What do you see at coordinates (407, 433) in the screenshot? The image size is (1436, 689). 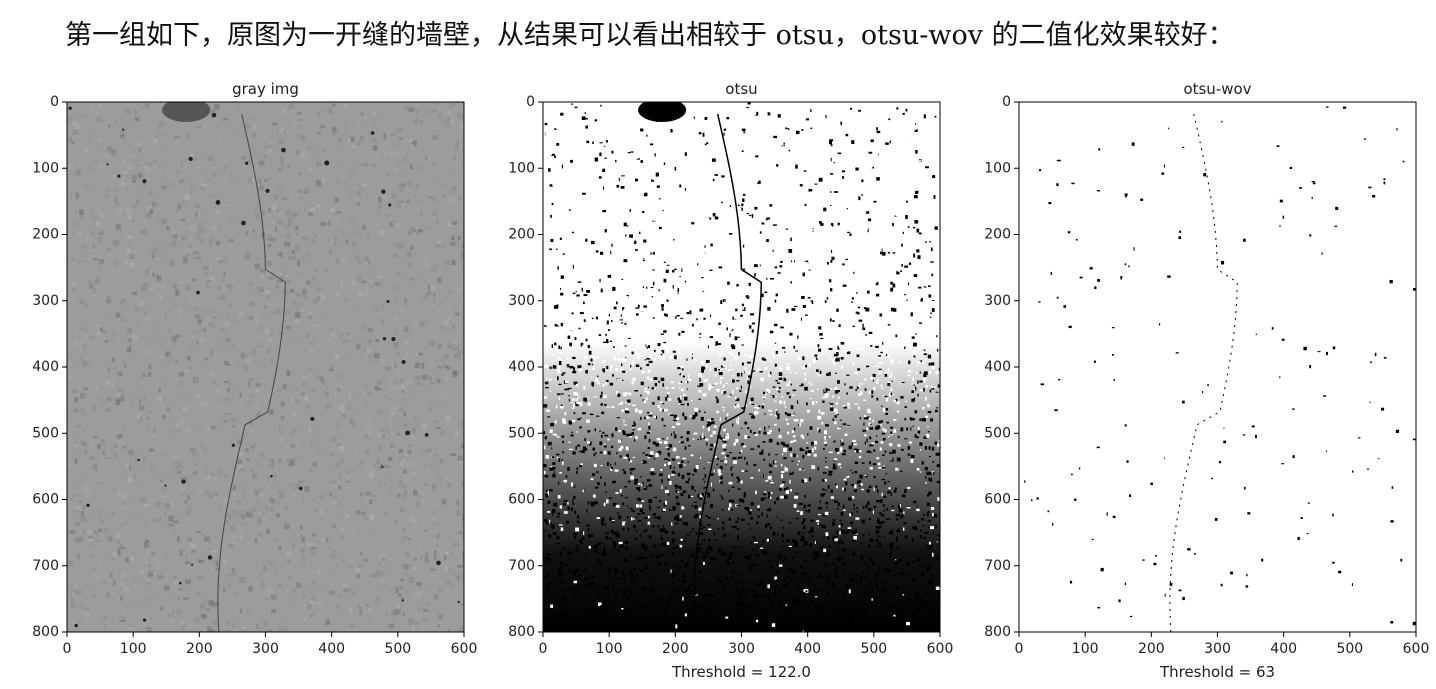 I see `spot` at bounding box center [407, 433].